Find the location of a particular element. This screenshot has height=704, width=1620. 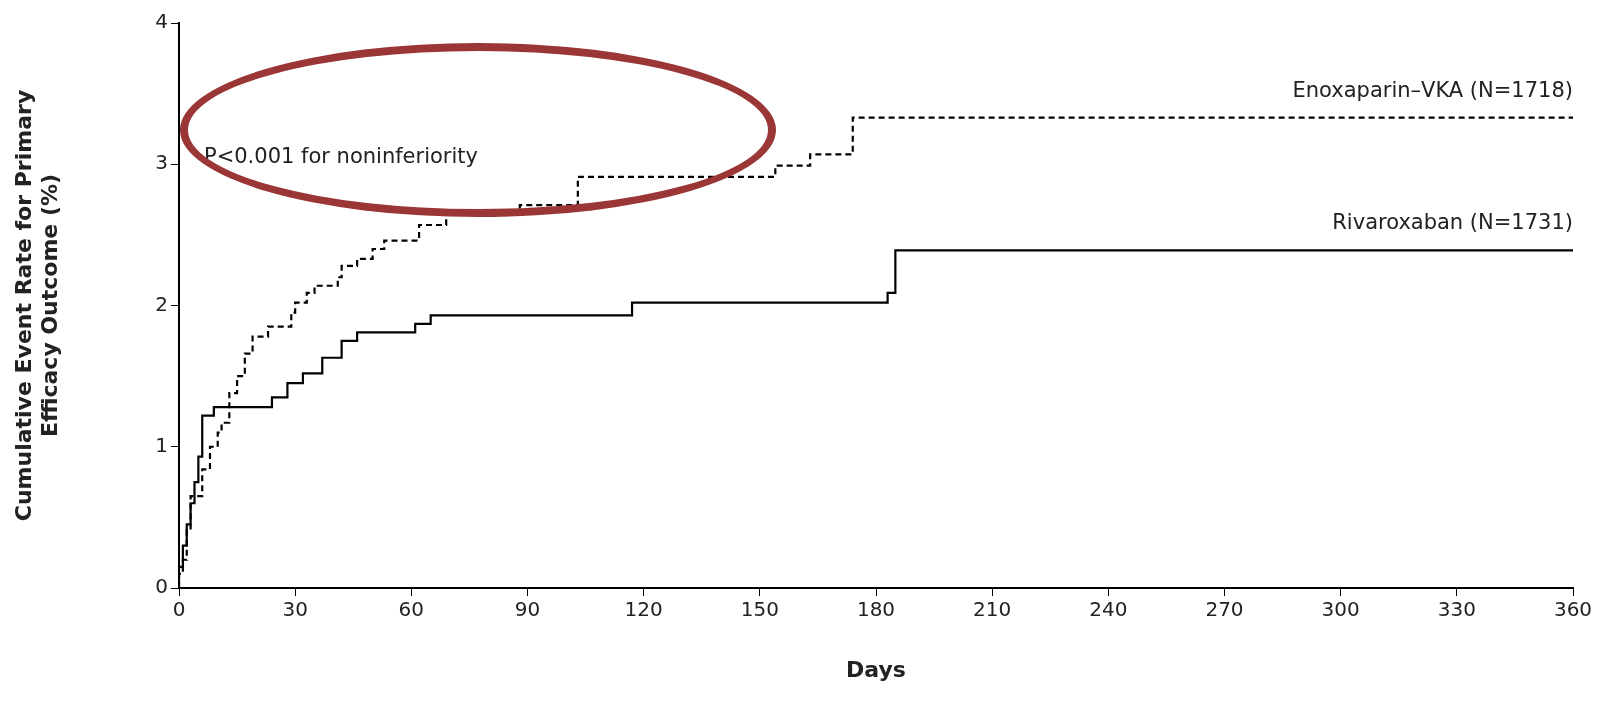

y-tick-label: 4 is located at coordinates (161, 21).